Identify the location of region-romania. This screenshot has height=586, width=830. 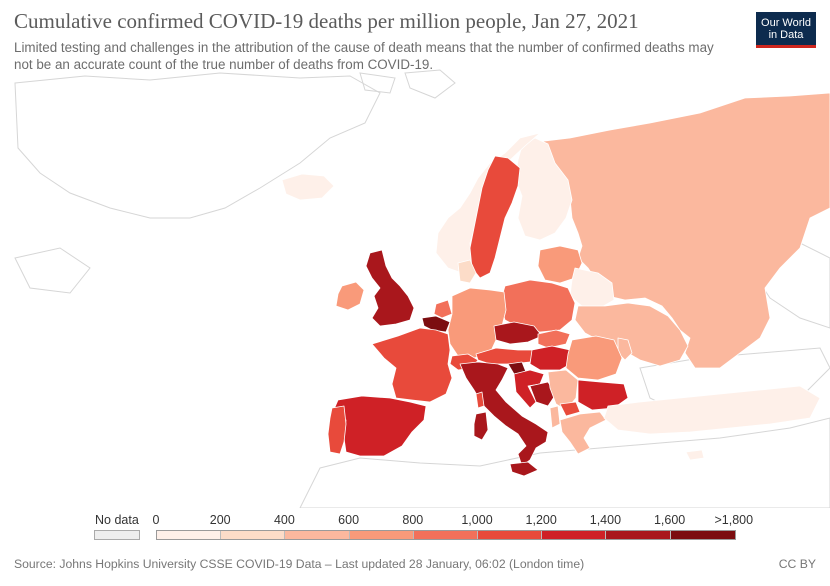
(594, 358).